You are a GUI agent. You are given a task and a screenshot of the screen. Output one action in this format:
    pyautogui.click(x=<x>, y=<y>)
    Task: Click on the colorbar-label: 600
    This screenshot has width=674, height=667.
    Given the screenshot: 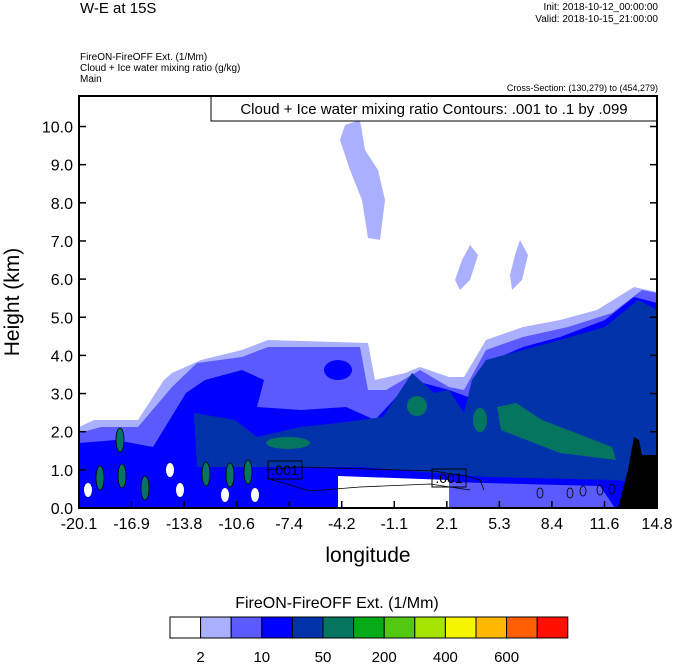 What is the action you would take?
    pyautogui.click(x=506, y=657)
    